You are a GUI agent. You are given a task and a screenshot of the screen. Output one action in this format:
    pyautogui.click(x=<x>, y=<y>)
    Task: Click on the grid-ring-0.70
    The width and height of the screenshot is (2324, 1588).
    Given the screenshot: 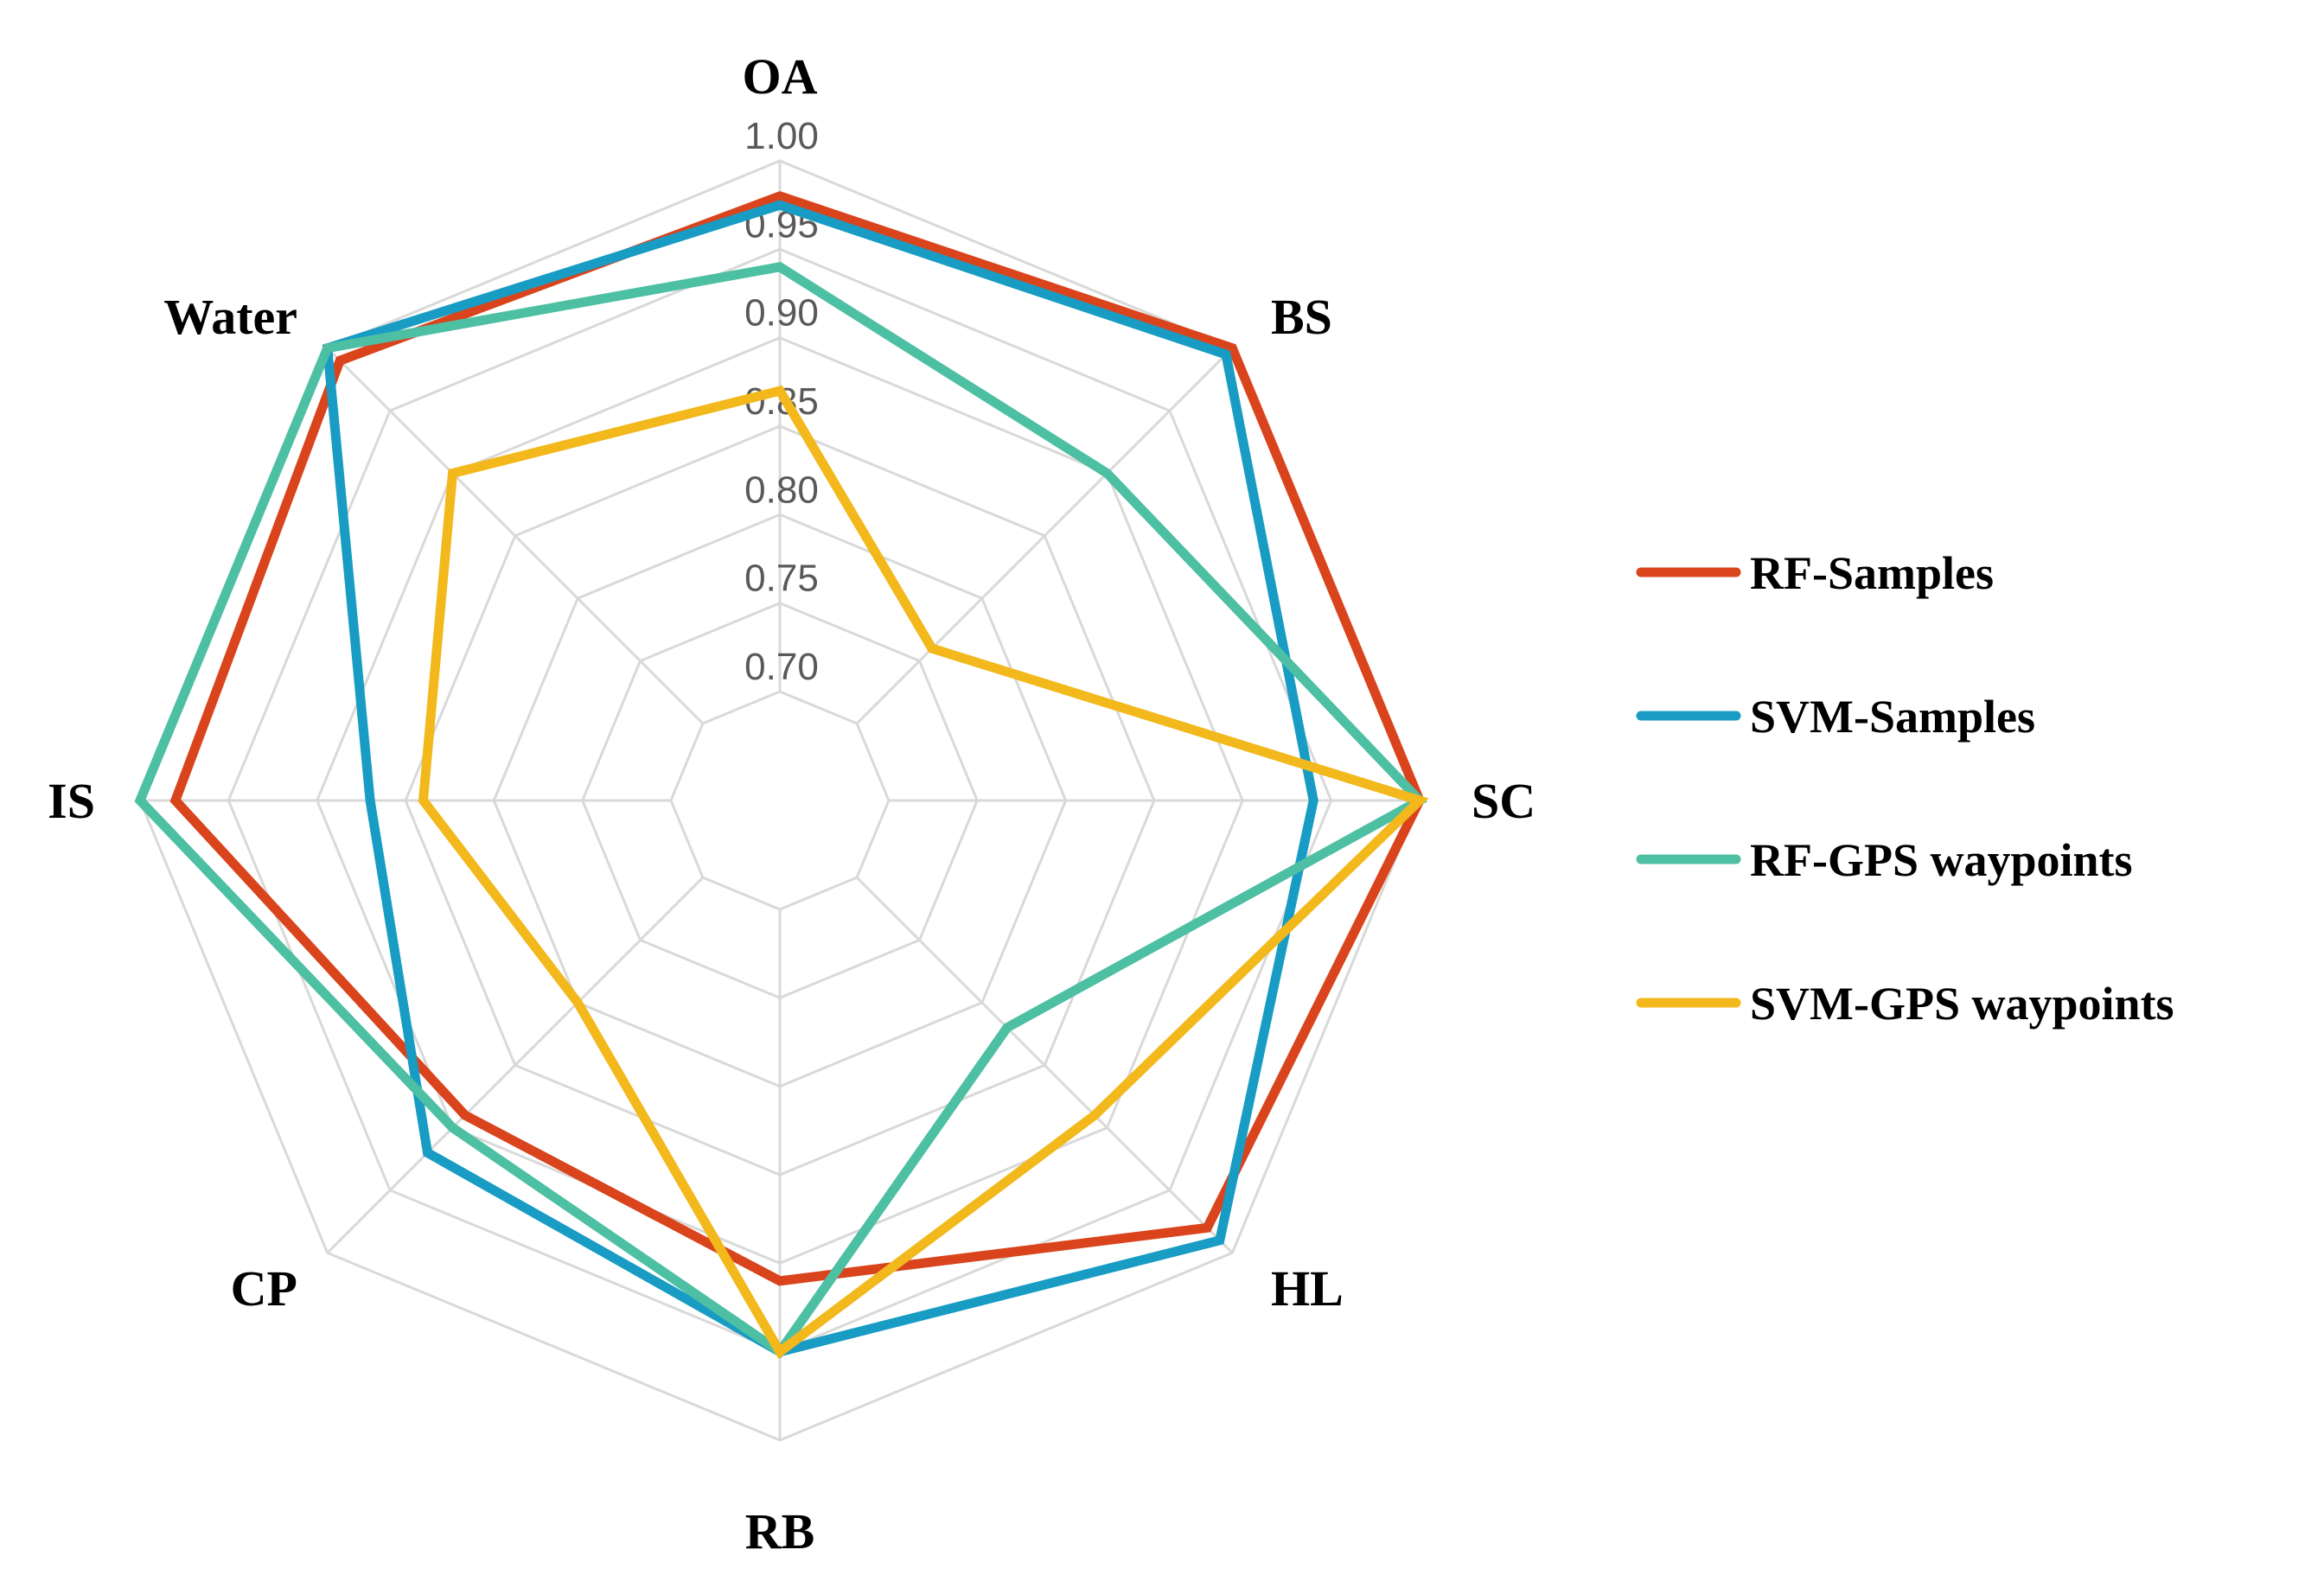 What is the action you would take?
    pyautogui.click(x=780, y=800)
    